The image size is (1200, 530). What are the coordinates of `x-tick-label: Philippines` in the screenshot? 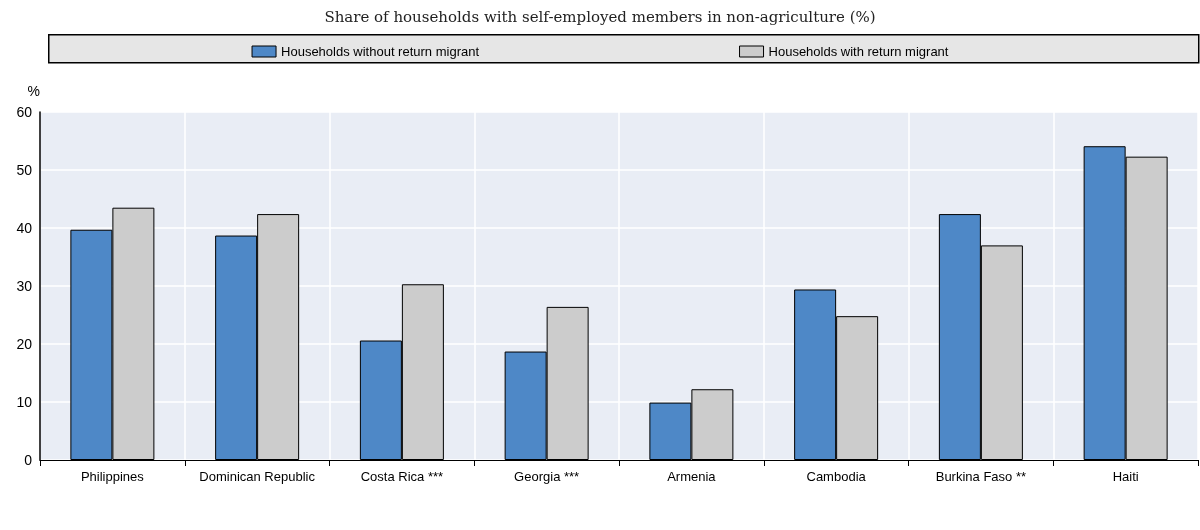 It's located at (112, 476).